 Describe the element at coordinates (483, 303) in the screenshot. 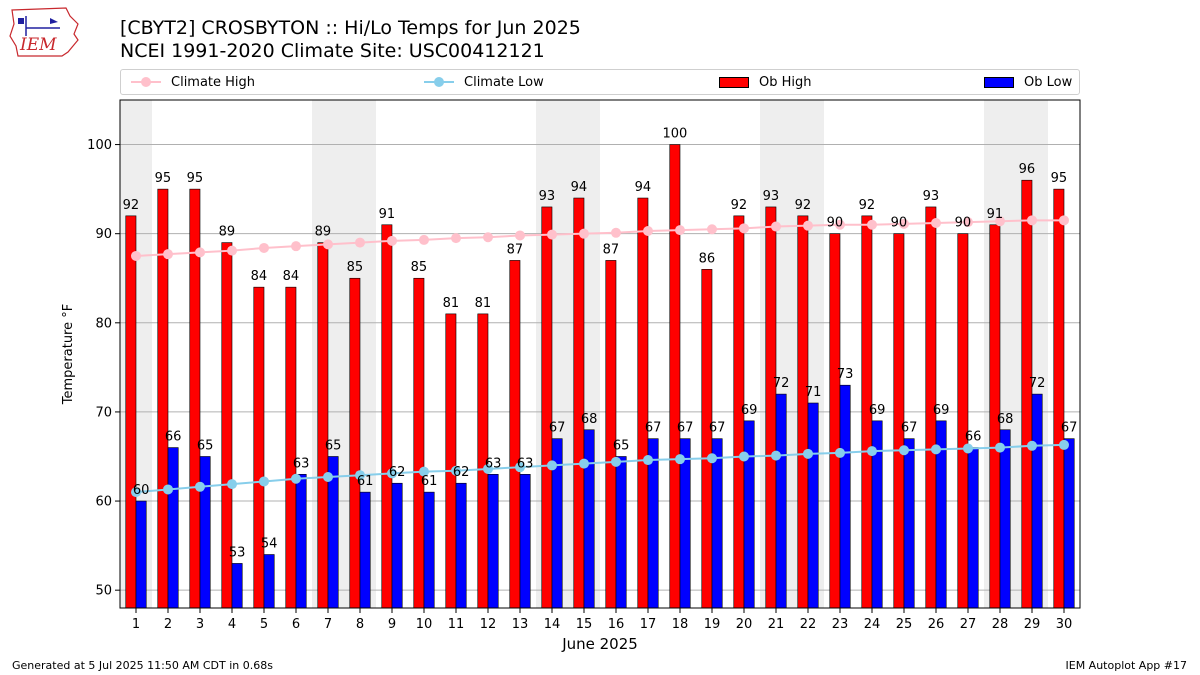

I see `ob-high-label: 81` at that location.